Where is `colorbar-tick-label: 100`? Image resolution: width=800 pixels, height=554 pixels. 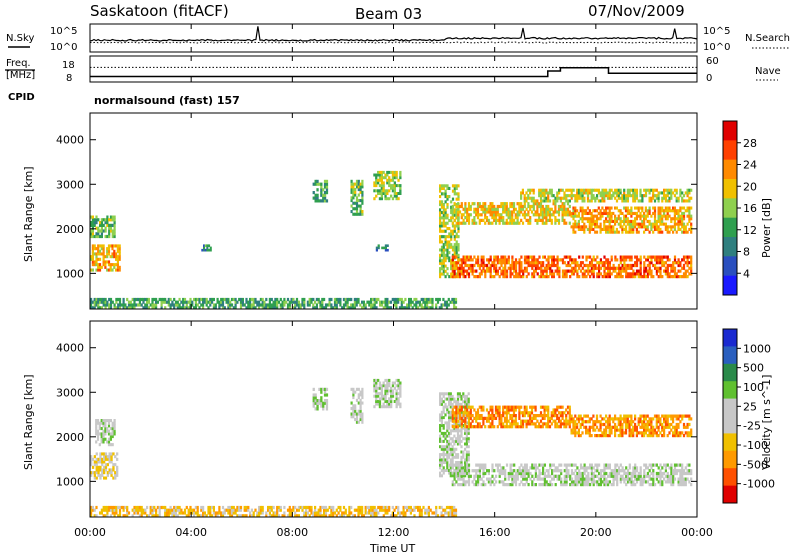
colorbar-tick-label: 100 is located at coordinates (753, 387).